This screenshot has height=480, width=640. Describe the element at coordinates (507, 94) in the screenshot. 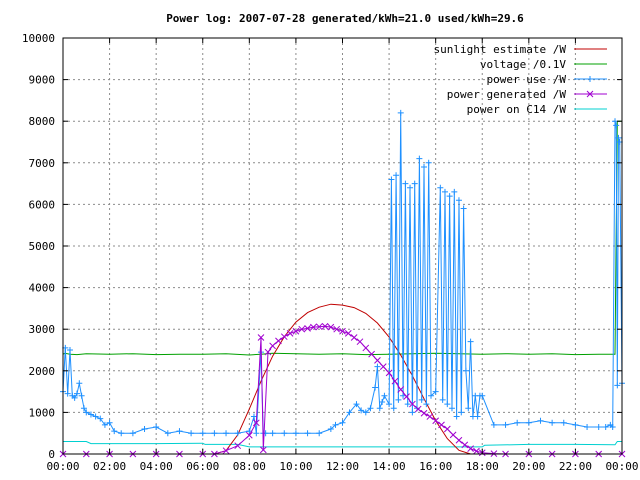

I see `legend-label: power generated /W` at that location.